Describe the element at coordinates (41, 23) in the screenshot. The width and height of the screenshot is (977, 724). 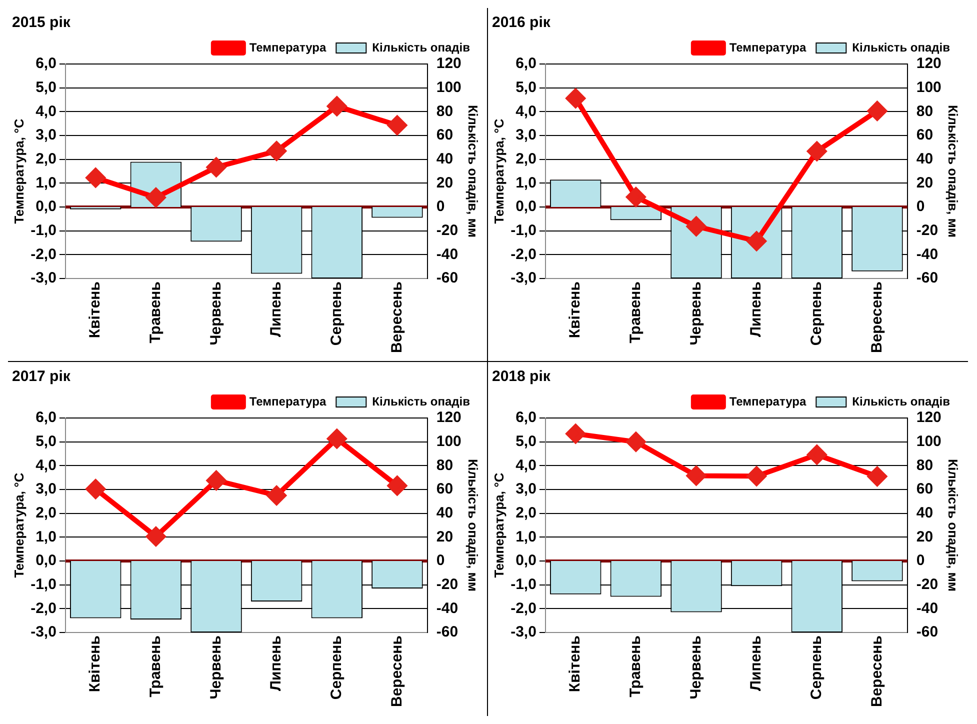
I see `chart-title: 2015 рік` at that location.